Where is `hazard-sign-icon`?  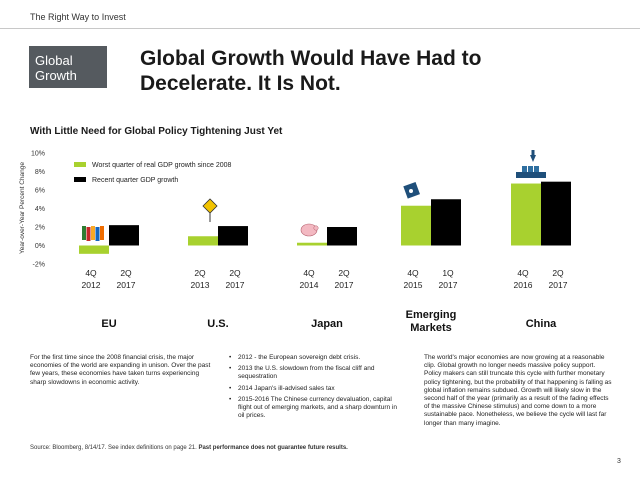 hazard-sign-icon is located at coordinates (210, 206).